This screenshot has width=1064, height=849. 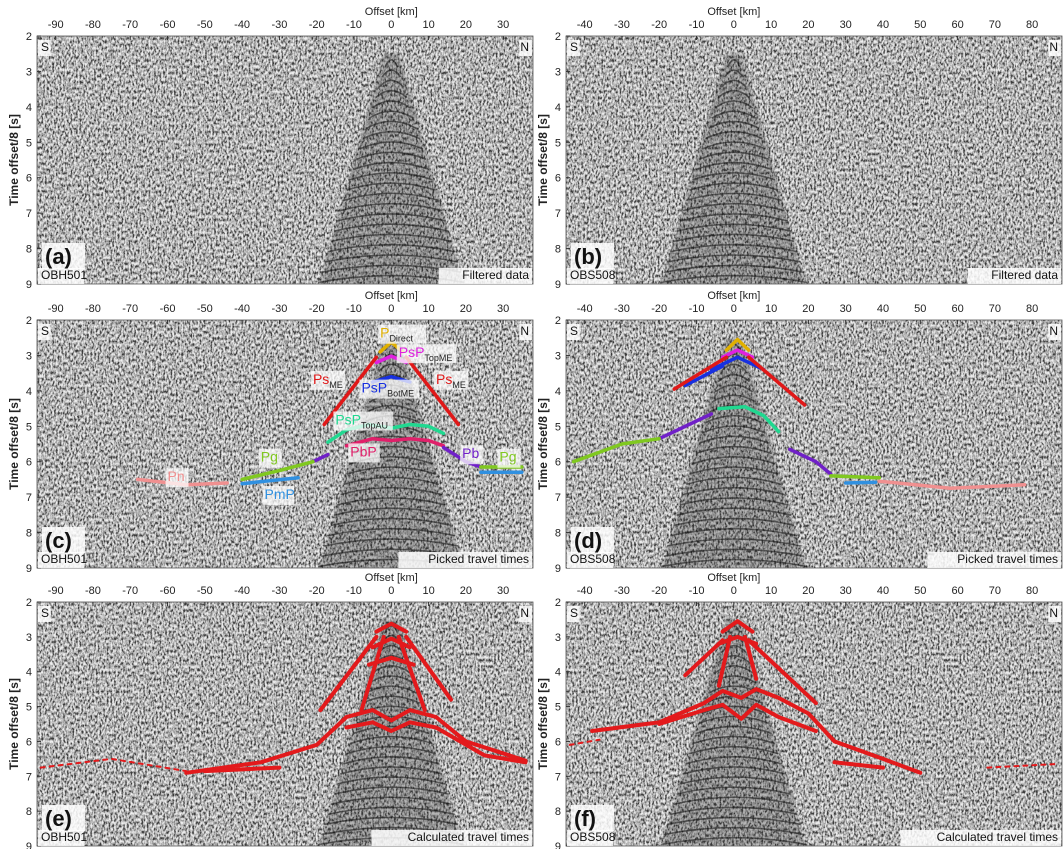 What do you see at coordinates (995, 309) in the screenshot?
I see `x-tick-label: 70` at bounding box center [995, 309].